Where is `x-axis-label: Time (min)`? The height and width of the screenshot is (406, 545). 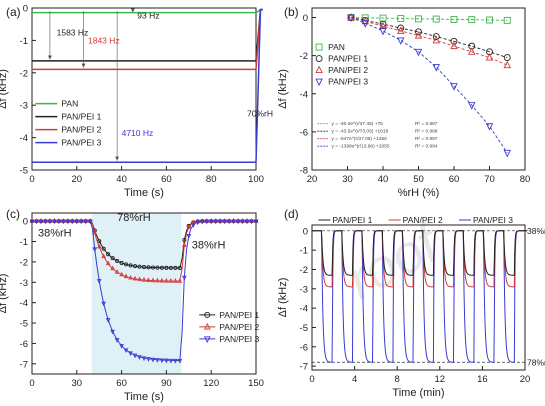 x-axis-label: Time (min) is located at coordinates (418, 393).